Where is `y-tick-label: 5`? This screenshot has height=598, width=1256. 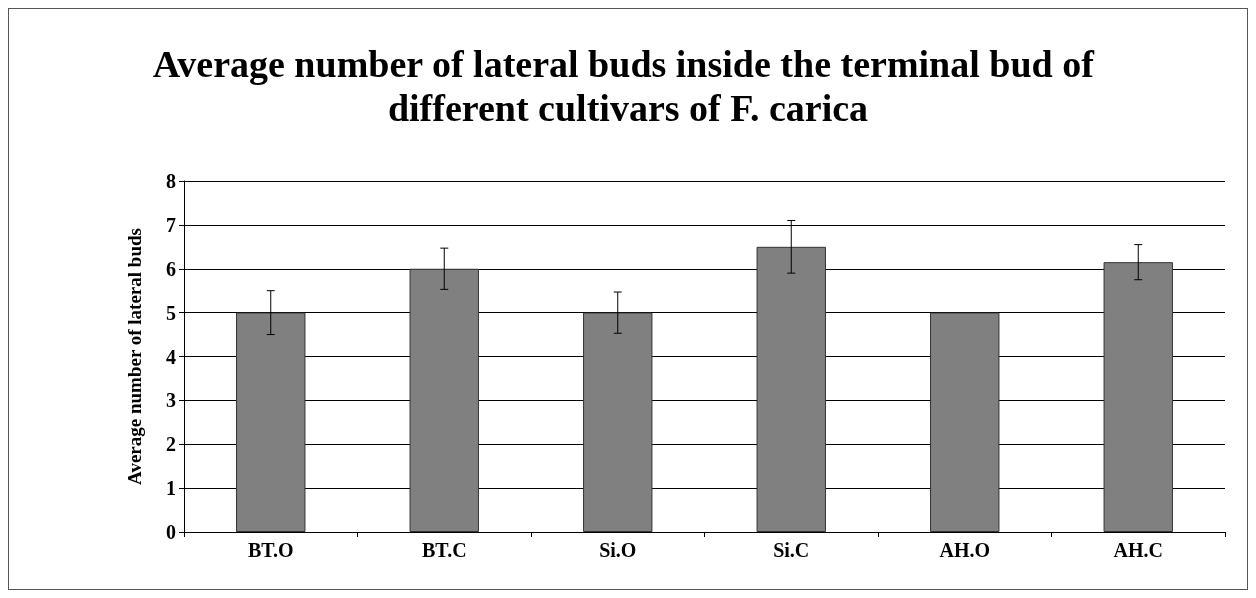
y-tick-label: 5 is located at coordinates (171, 312).